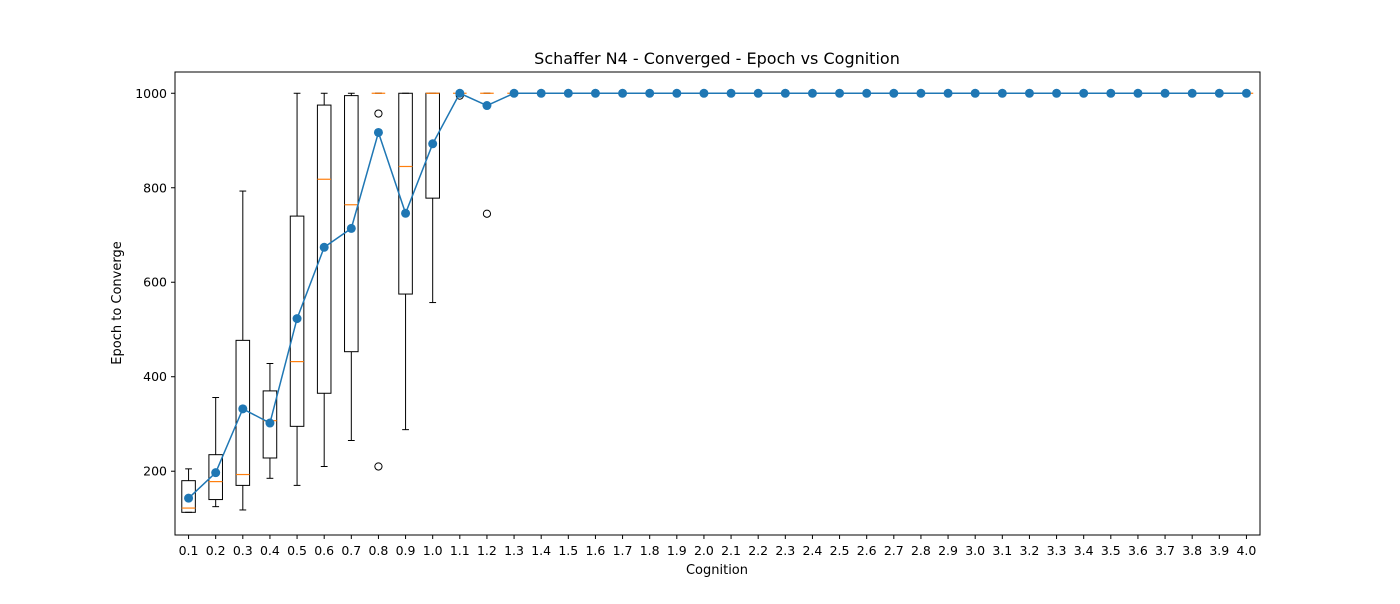  Describe the element at coordinates (460, 93) in the screenshot. I see `series-point-1.1` at that location.